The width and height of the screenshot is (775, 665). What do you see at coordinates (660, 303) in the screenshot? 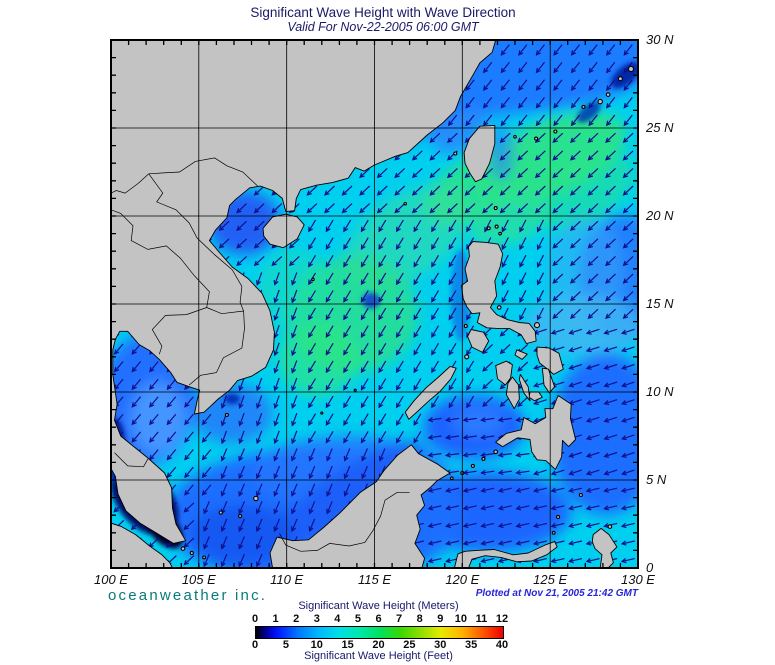
I see `lat-label: 15 N` at bounding box center [660, 303].